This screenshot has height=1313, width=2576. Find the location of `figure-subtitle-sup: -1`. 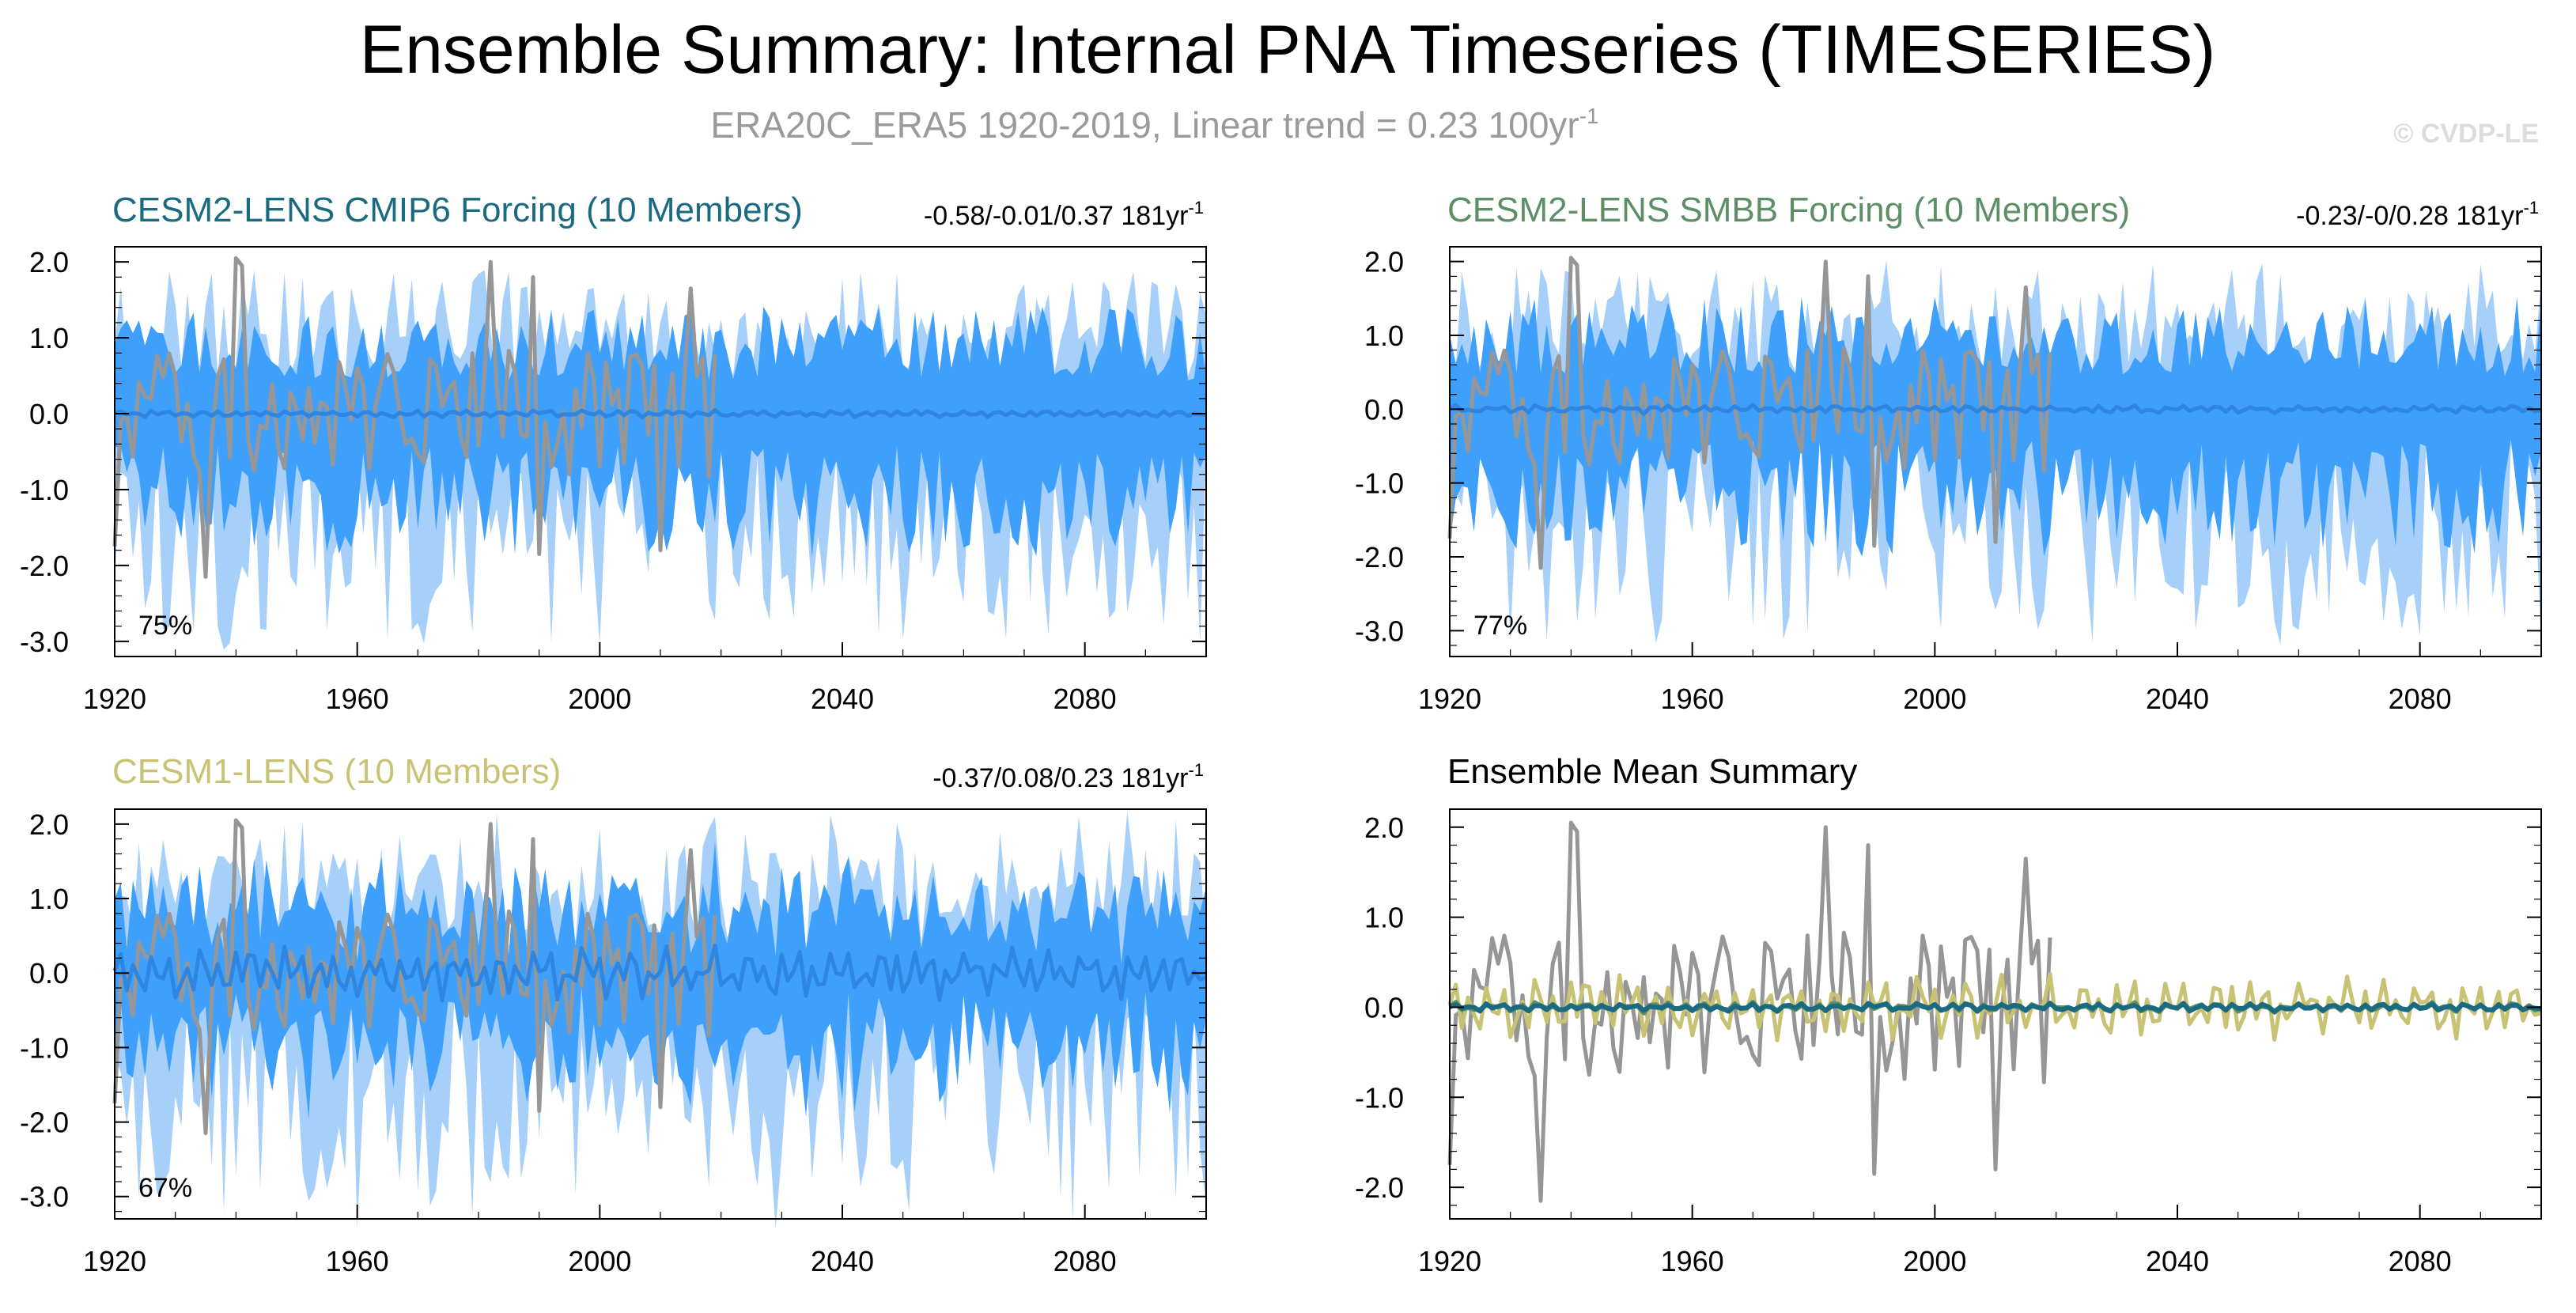

figure-subtitle-sup: -1 is located at coordinates (1589, 116).